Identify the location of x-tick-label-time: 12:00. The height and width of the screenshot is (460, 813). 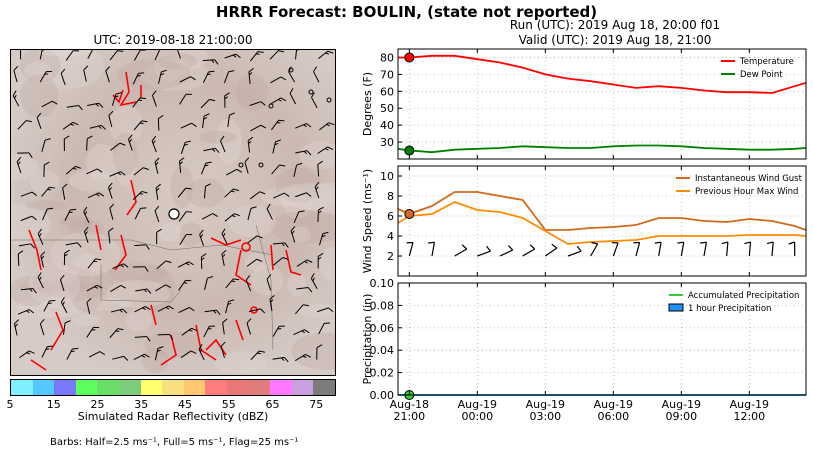
(749, 416).